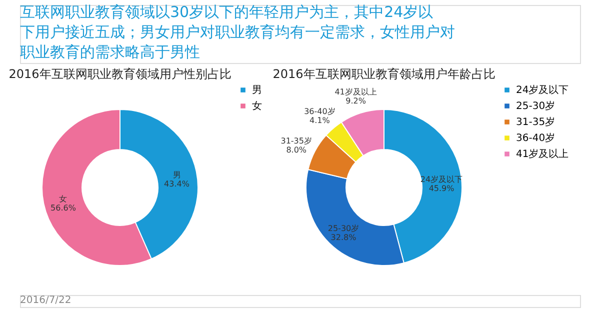 The image size is (596, 335). I want to click on slice-label: 女, so click(63, 199).